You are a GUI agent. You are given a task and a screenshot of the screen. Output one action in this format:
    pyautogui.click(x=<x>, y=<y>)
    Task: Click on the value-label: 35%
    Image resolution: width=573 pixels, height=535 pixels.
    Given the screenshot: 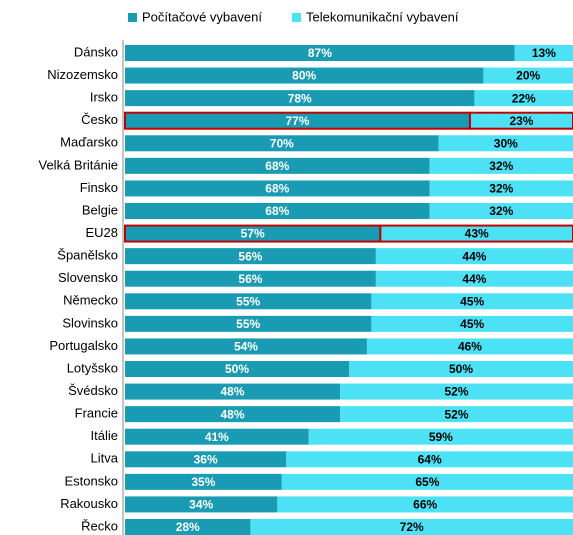 What is the action you would take?
    pyautogui.click(x=203, y=482)
    